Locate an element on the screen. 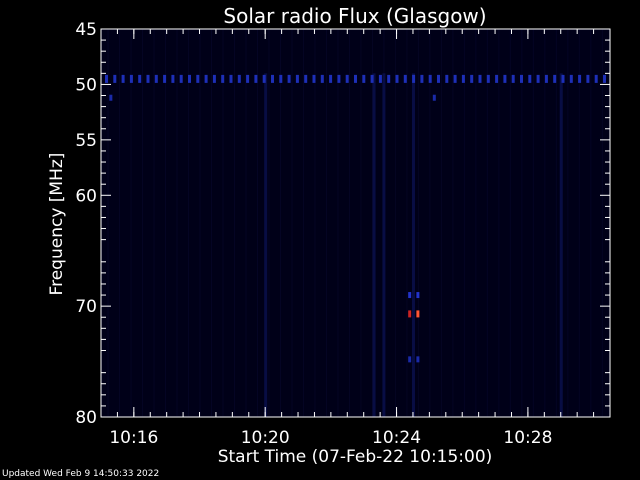  y-tick-label: 80 is located at coordinates (86, 418).